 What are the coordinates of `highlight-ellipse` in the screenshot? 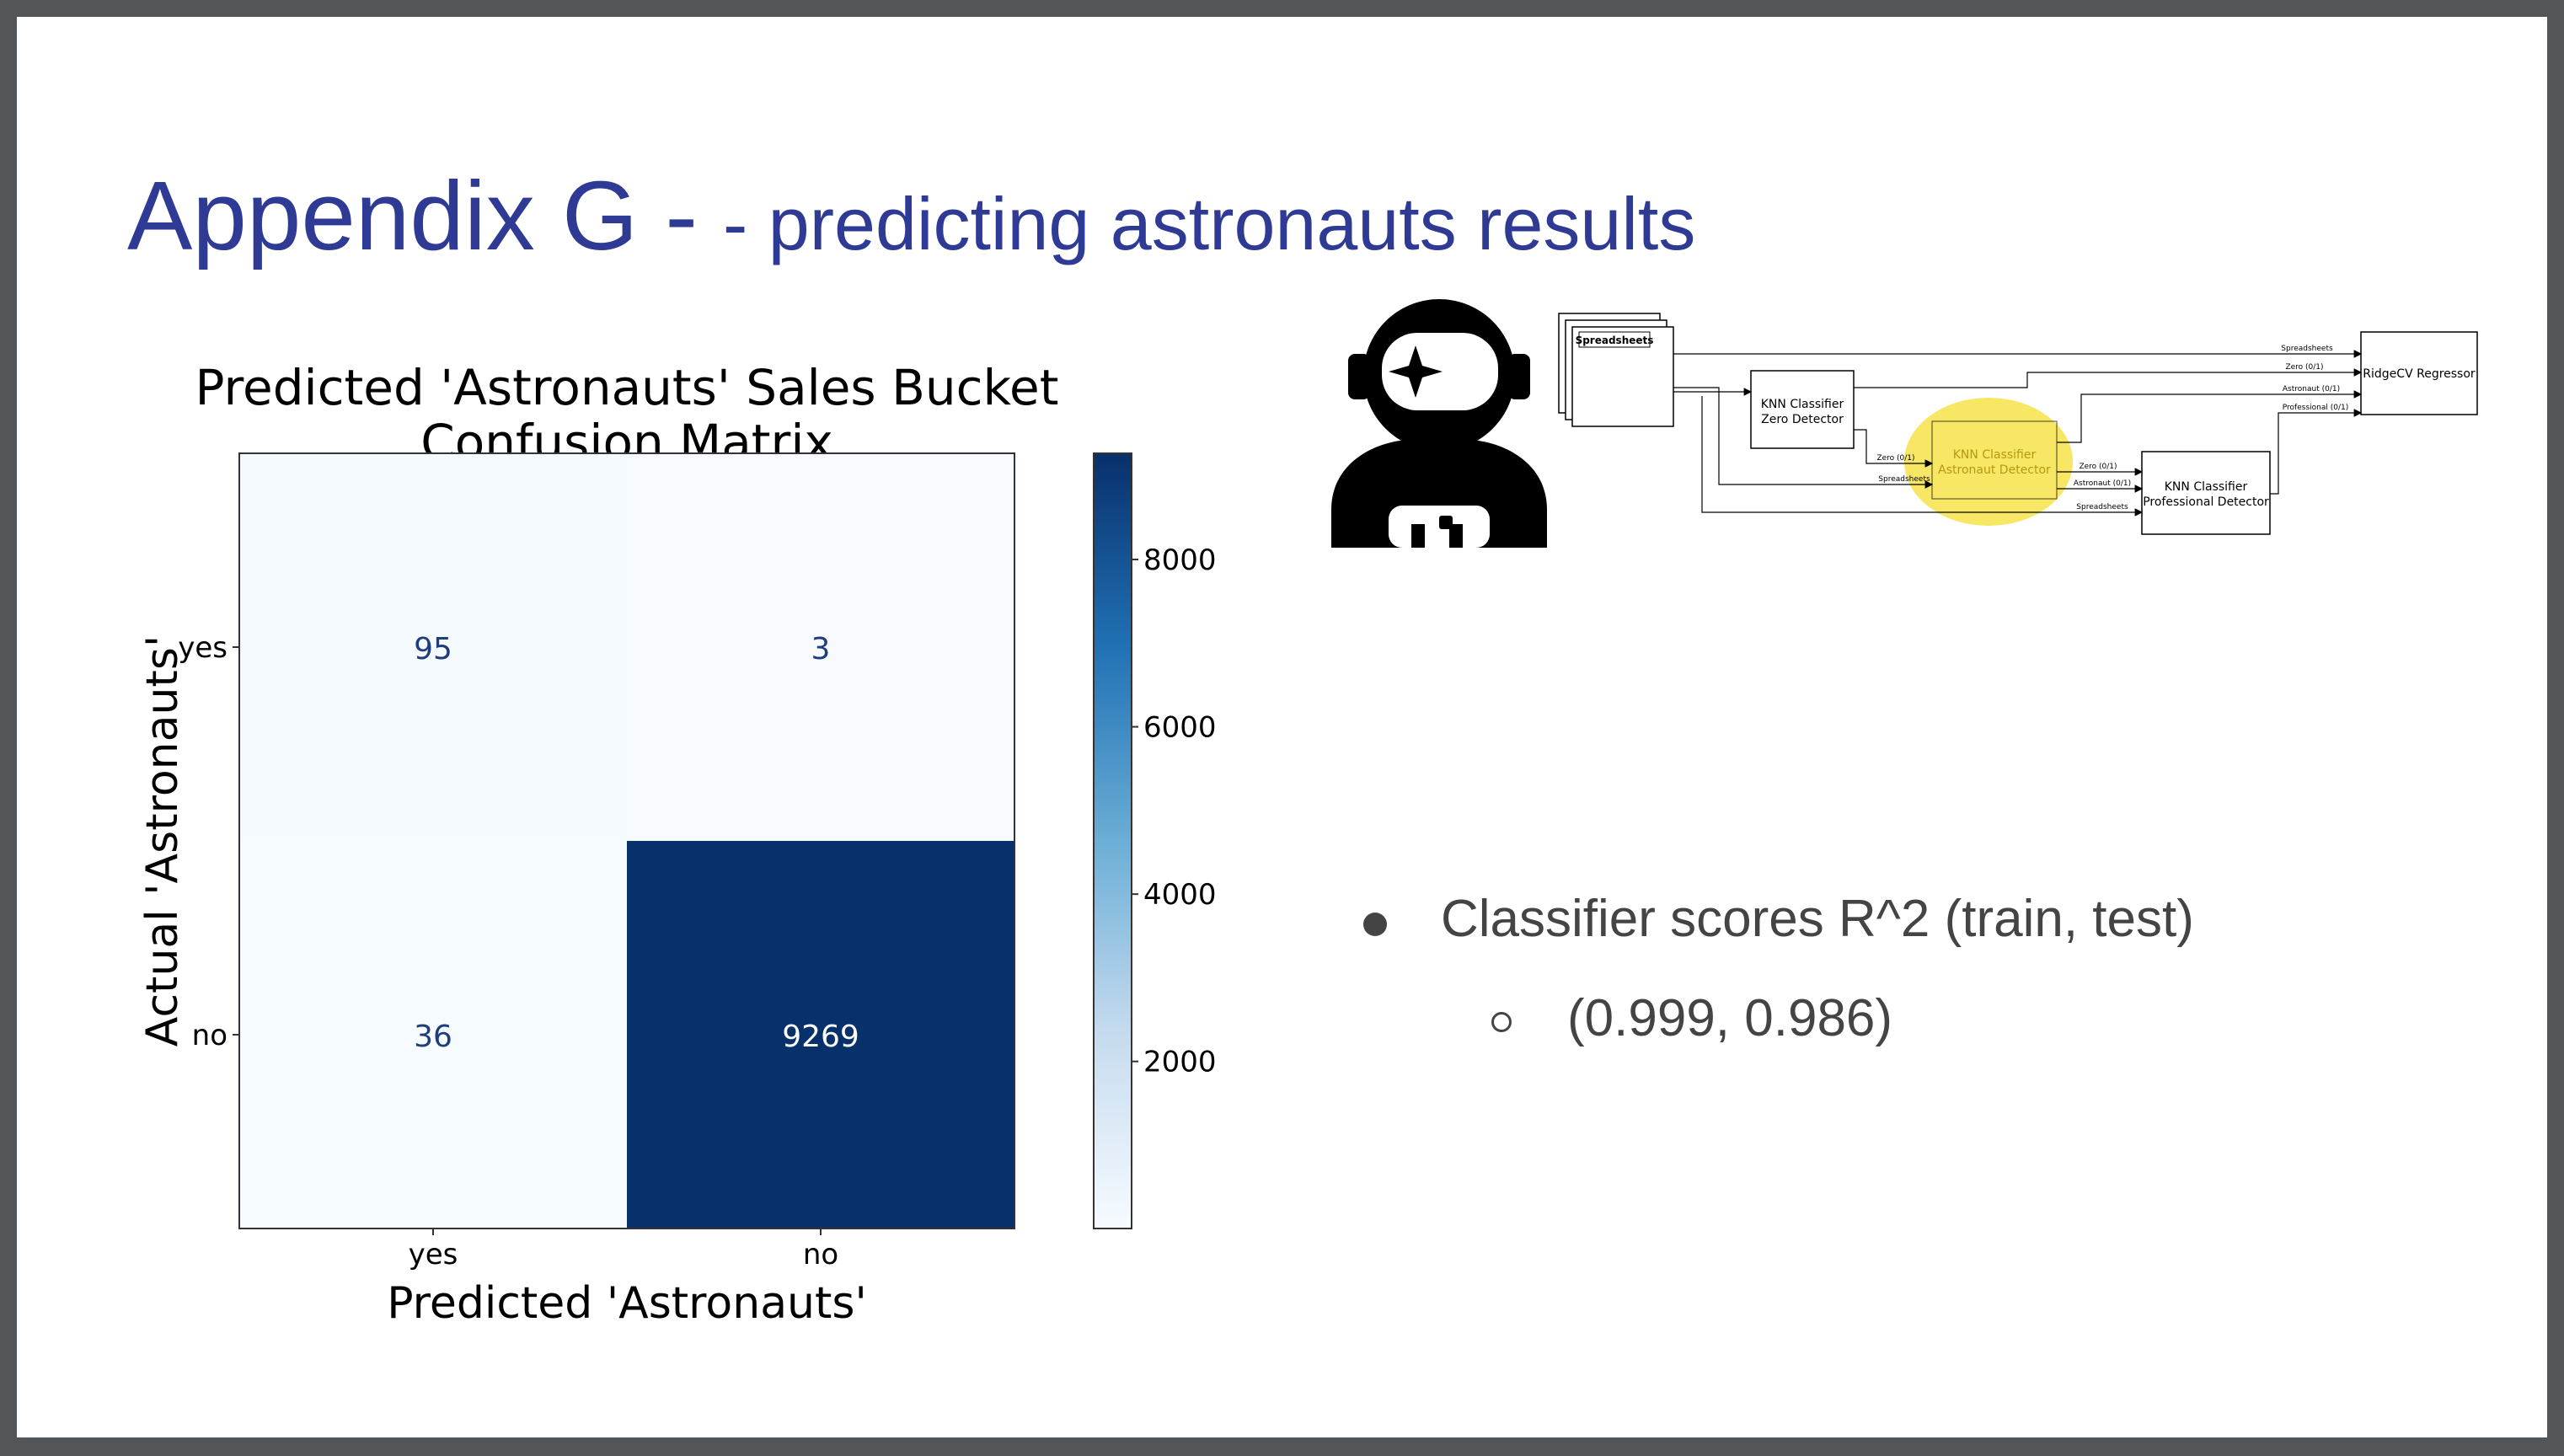 It's located at (1988, 462).